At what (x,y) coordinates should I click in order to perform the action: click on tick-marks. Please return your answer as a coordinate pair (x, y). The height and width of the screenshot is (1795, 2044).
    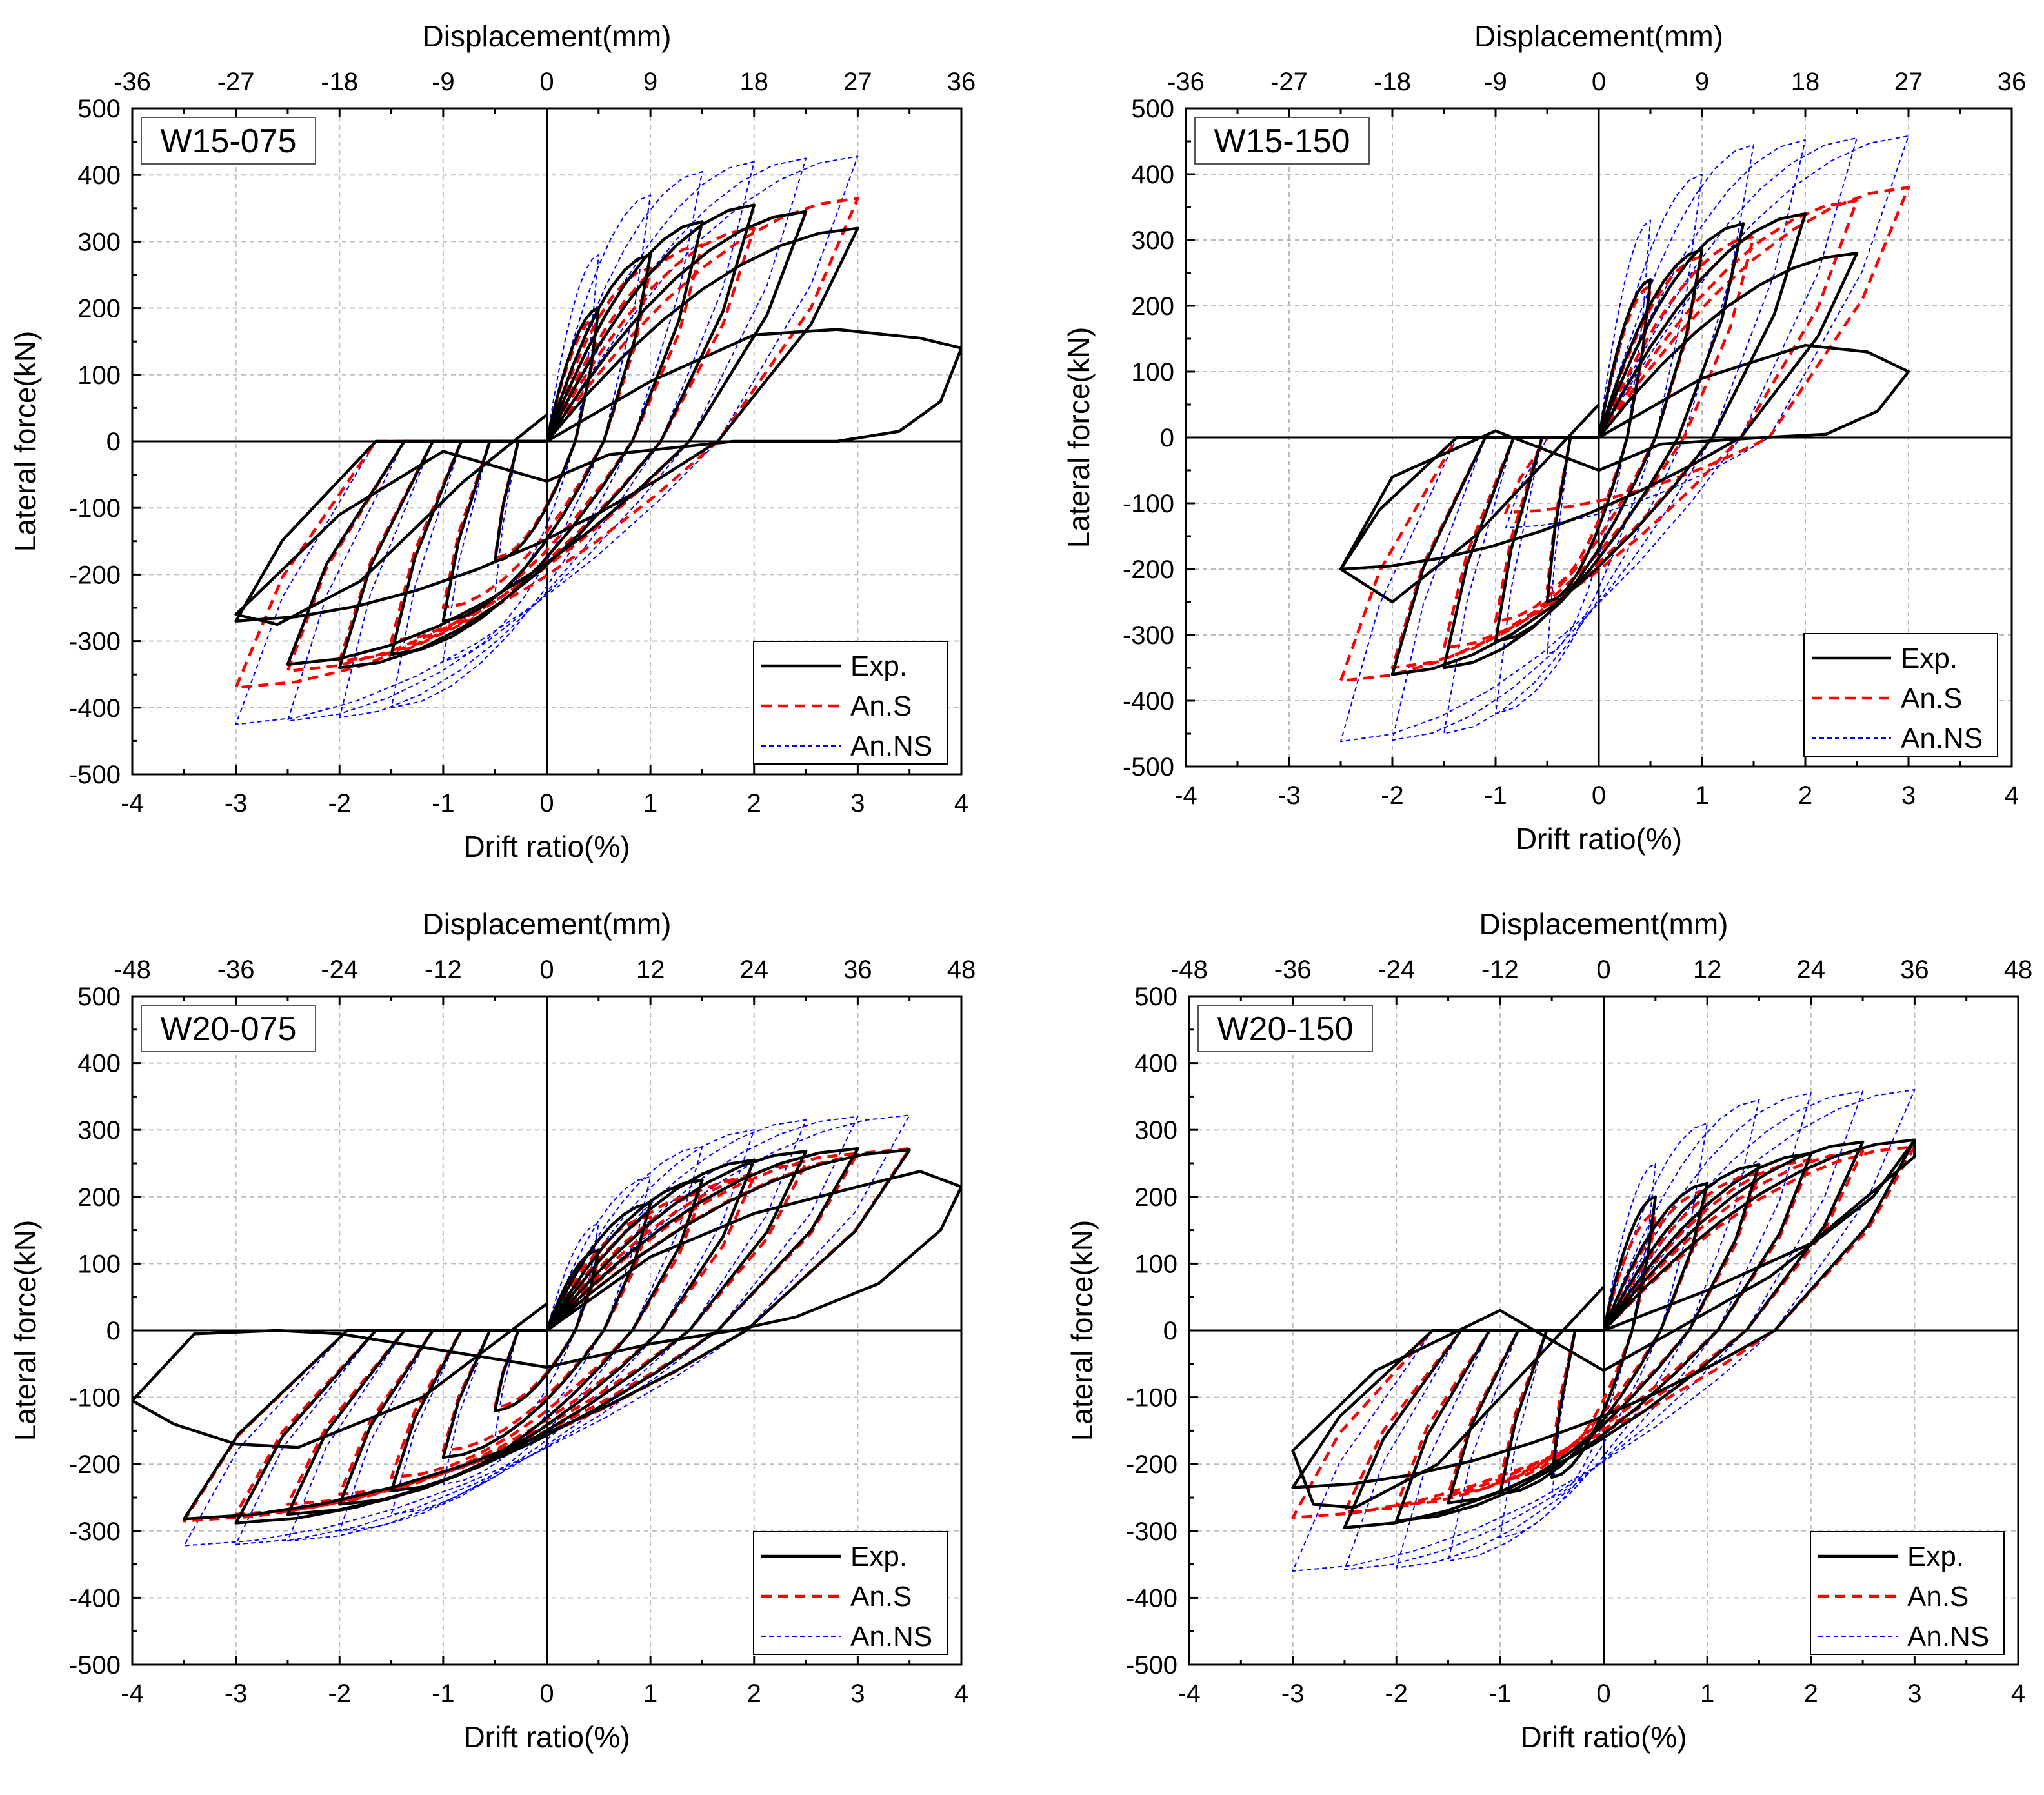
    Looking at the image, I should click on (1599, 437).